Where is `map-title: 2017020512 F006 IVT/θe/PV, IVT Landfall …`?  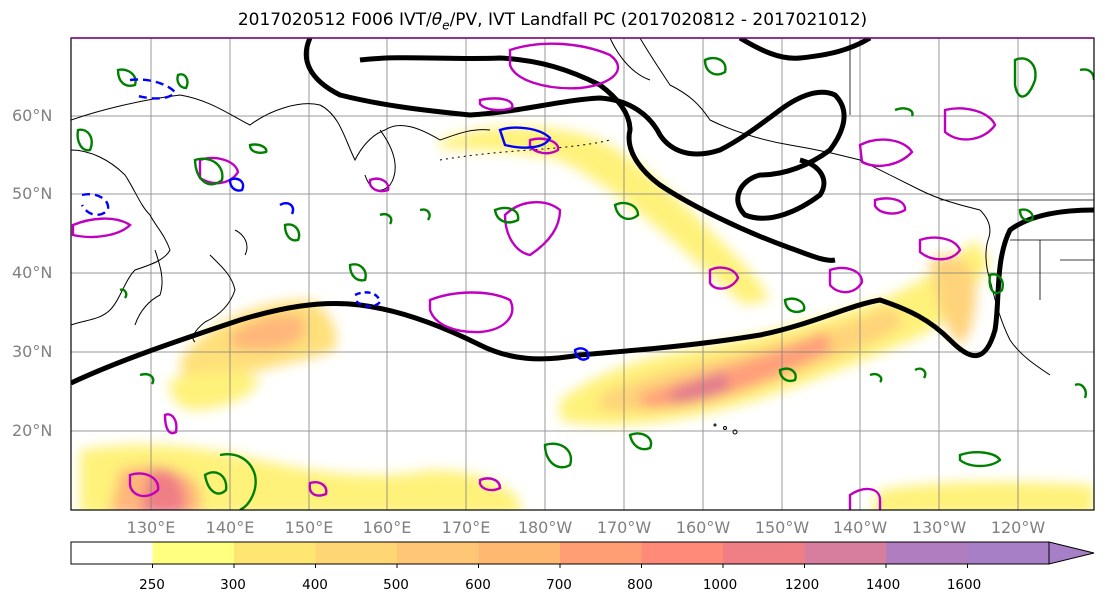
map-title: 2017020512 F006 IVT/θe/PV, IVT Landfall … is located at coordinates (552, 21).